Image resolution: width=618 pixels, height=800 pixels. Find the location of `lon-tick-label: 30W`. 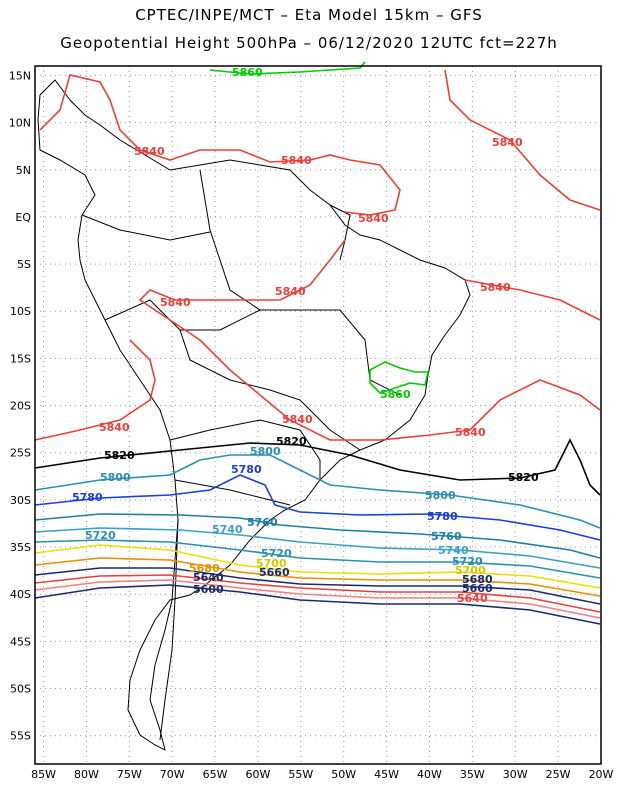

lon-tick-label: 30W is located at coordinates (515, 774).